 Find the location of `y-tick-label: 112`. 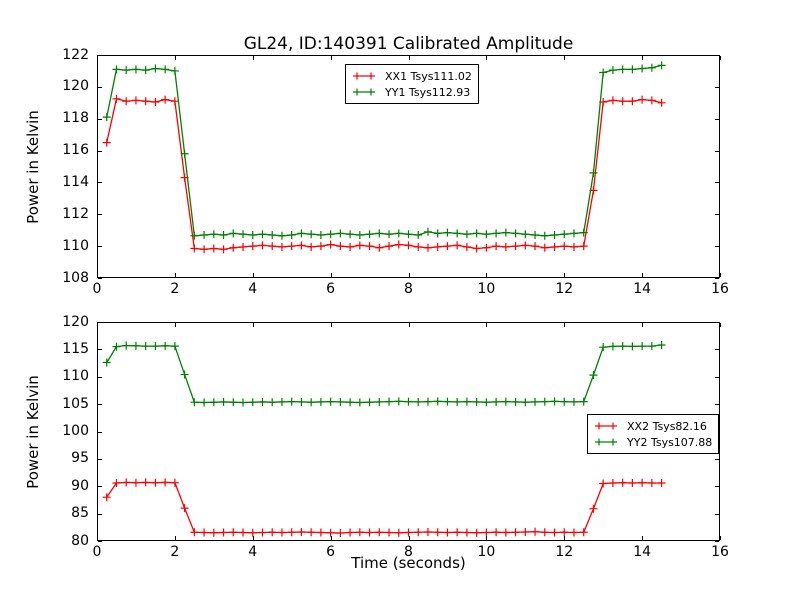

y-tick-label: 112 is located at coordinates (75, 213).